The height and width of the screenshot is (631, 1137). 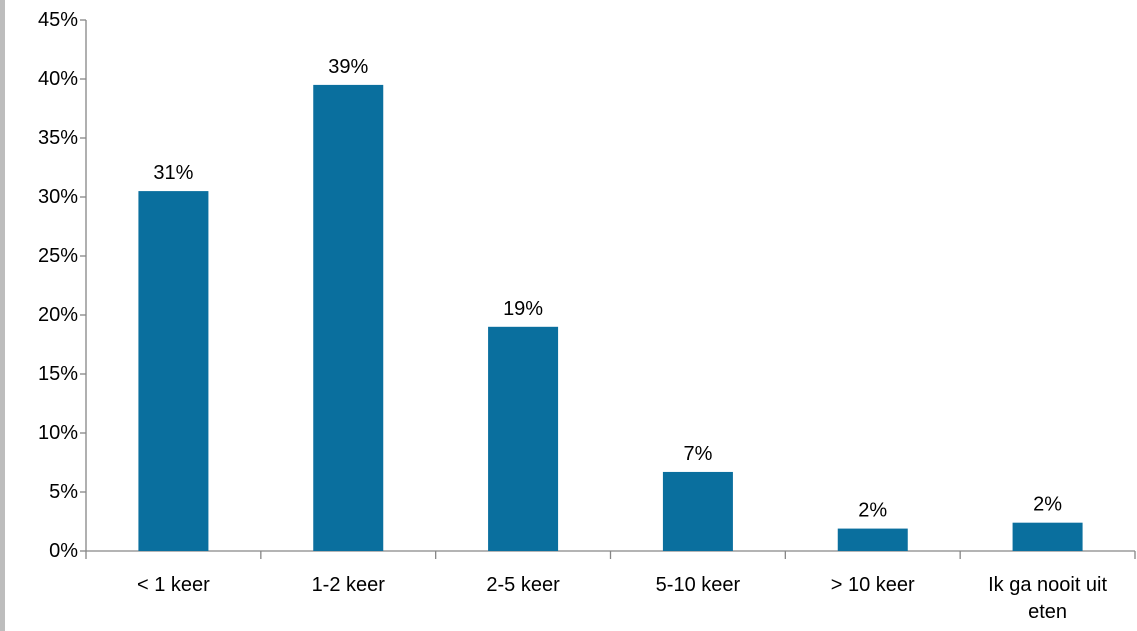 I want to click on x-category-label: > 10 keer, so click(x=873, y=585).